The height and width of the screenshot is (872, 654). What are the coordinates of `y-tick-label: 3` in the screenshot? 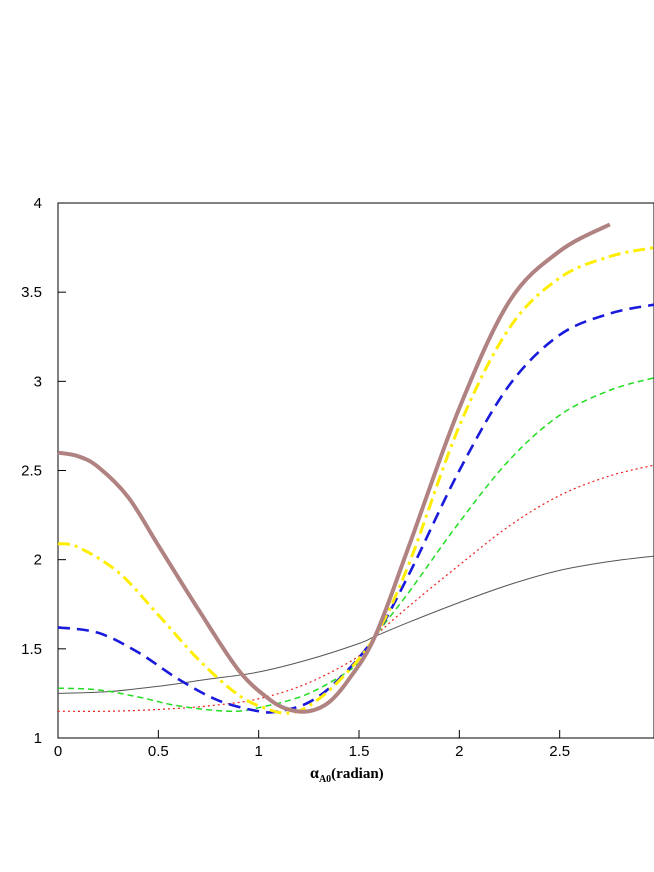 It's located at (38, 381).